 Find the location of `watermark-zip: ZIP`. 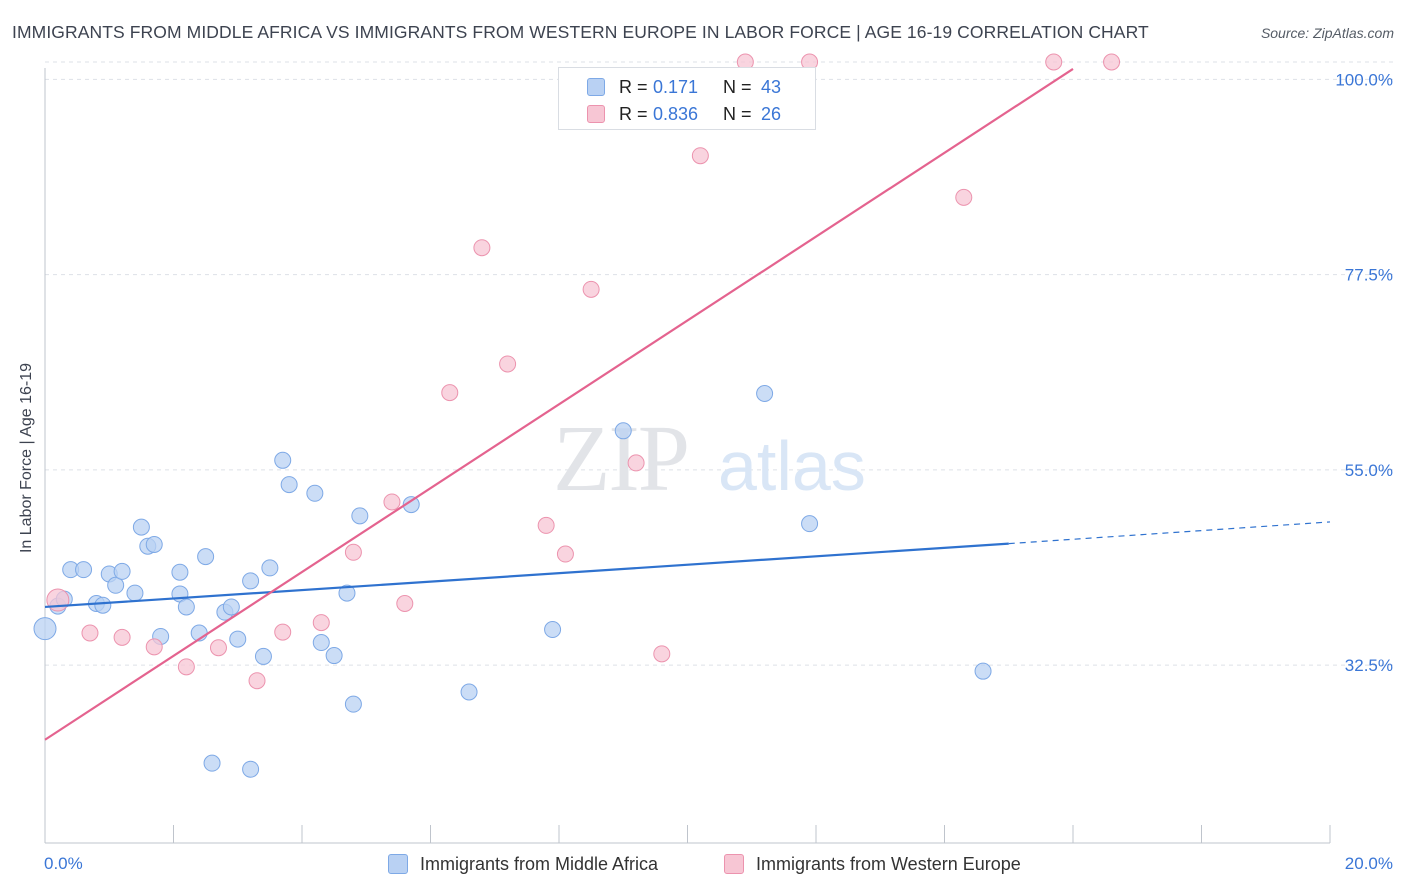

watermark-zip: ZIP is located at coordinates (620, 459).